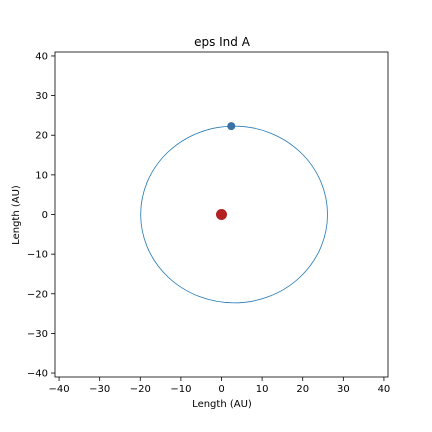 The image size is (432, 432). Describe the element at coordinates (41, 215) in the screenshot. I see `y-axis-ticks: −40 −30 −20 −10 0 10 20 30 40` at that location.